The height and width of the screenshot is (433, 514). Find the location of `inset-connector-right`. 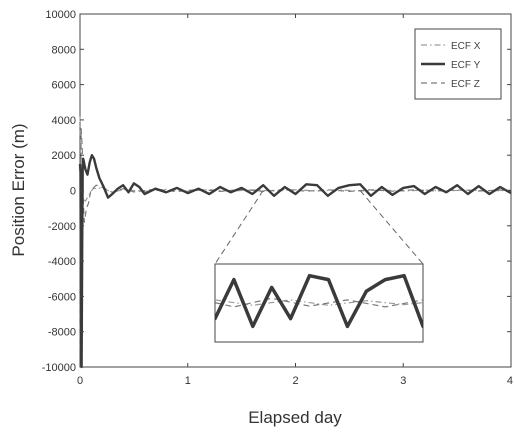

inset-connector-right is located at coordinates (391, 227).